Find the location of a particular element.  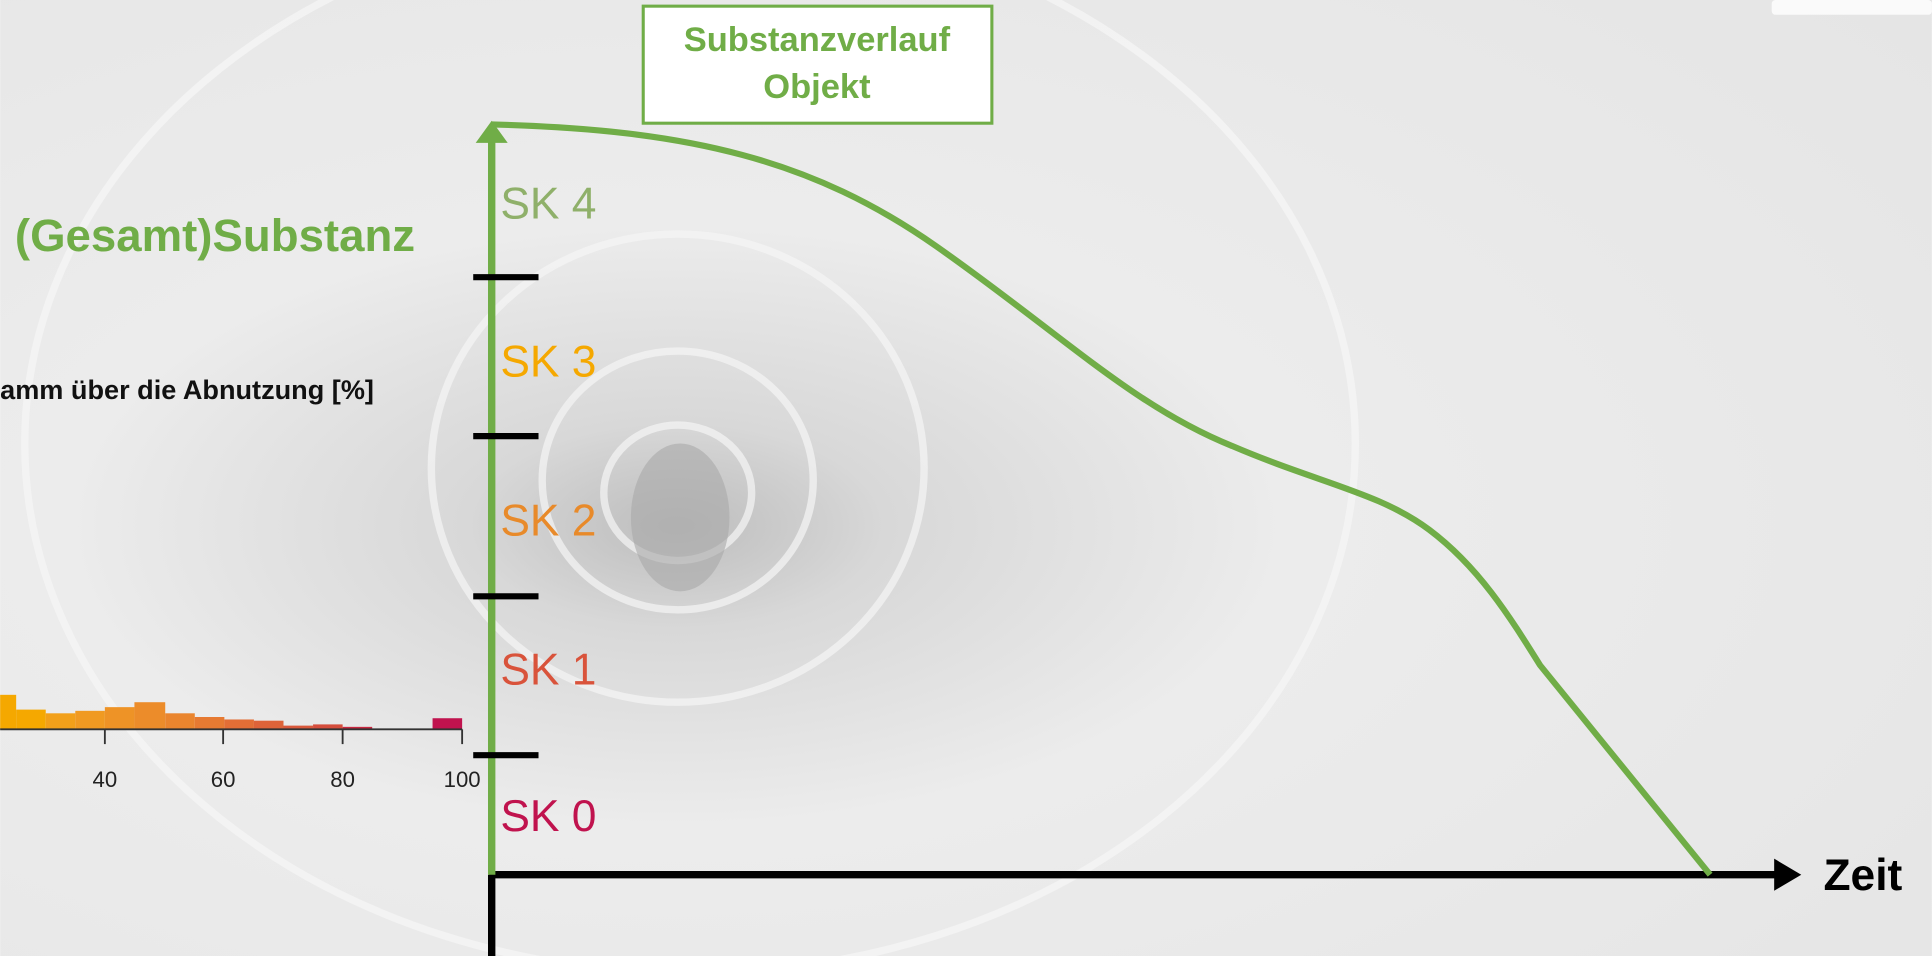

histogram-tick-label: 60 is located at coordinates (223, 779).